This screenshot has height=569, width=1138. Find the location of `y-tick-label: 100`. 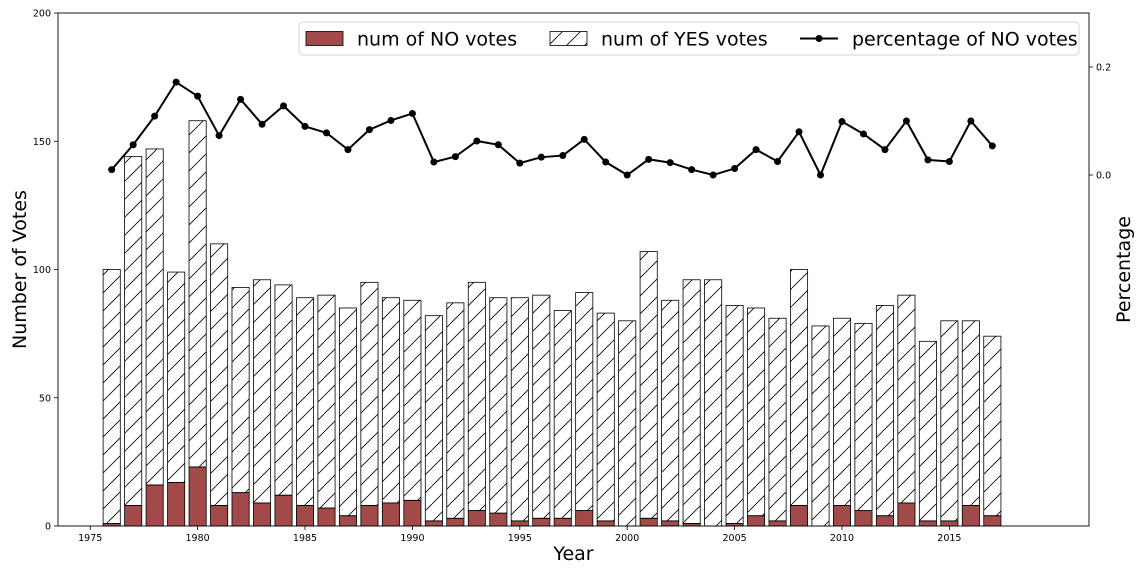

y-tick-label: 100 is located at coordinates (42, 270).